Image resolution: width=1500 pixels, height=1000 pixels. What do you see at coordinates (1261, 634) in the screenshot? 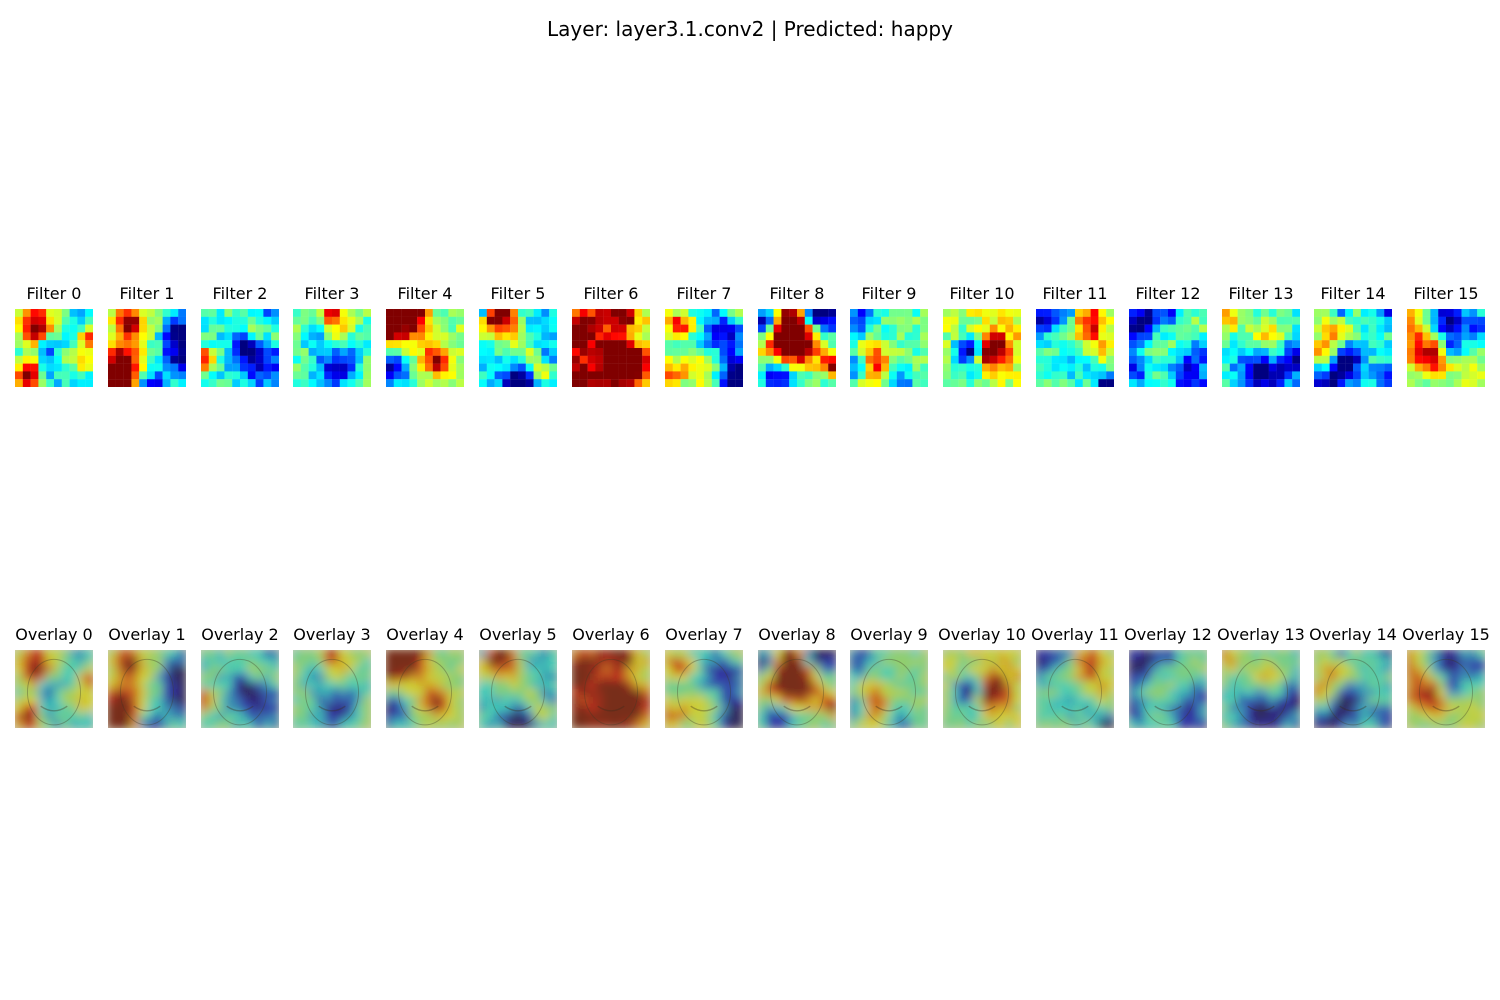
I see `overlay-title: Overlay 13` at bounding box center [1261, 634].